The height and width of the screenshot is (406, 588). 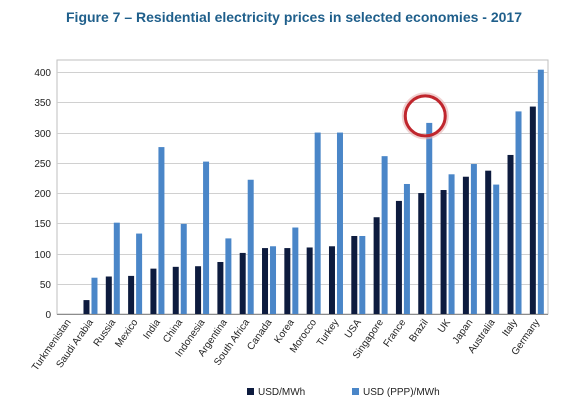 What do you see at coordinates (42, 134) in the screenshot?
I see `y-tick-label: 300` at bounding box center [42, 134].